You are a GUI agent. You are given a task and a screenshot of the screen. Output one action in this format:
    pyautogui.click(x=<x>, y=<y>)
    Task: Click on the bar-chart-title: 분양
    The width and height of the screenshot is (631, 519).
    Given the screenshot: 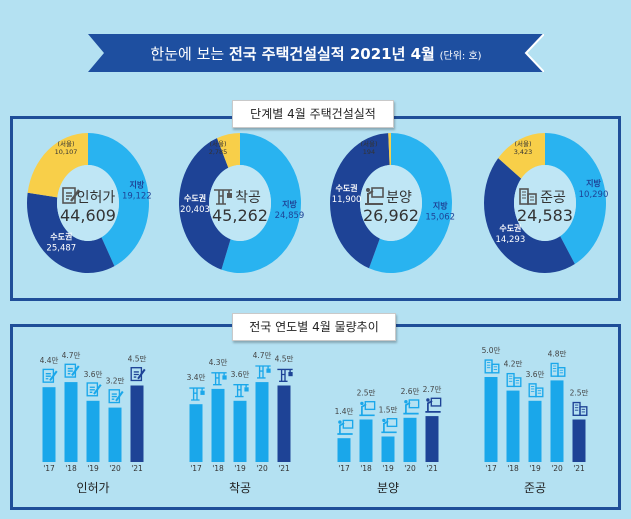 What is the action you would take?
    pyautogui.click(x=388, y=488)
    